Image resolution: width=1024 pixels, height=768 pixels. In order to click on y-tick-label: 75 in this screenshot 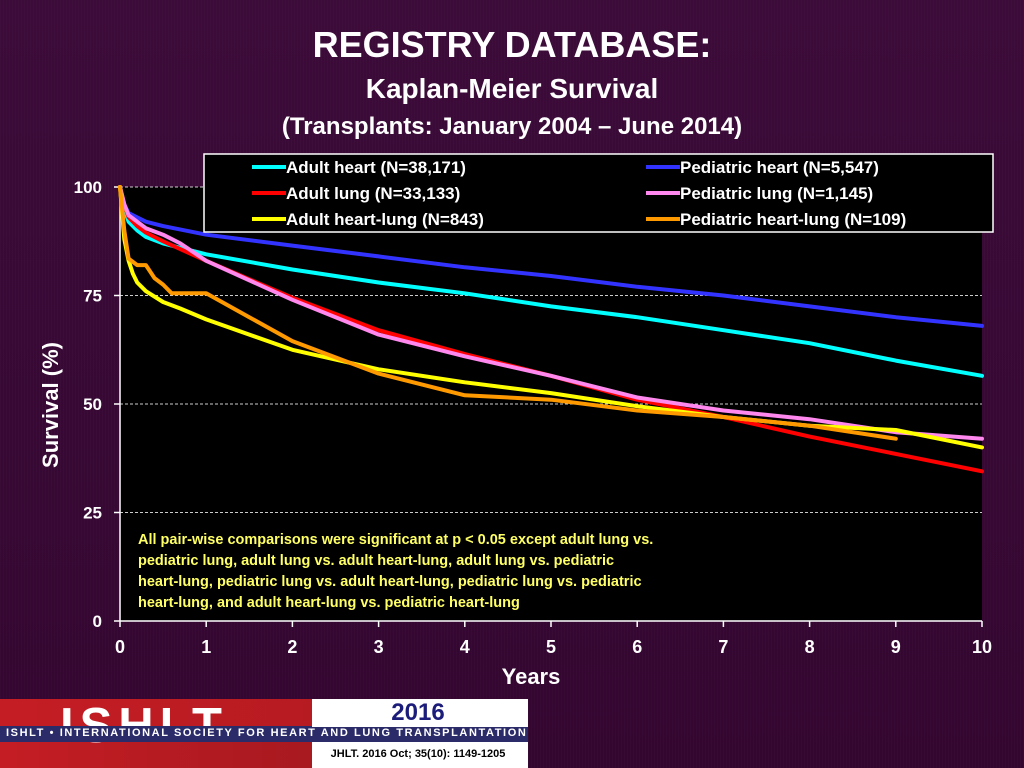, I will do `click(92, 296)`.